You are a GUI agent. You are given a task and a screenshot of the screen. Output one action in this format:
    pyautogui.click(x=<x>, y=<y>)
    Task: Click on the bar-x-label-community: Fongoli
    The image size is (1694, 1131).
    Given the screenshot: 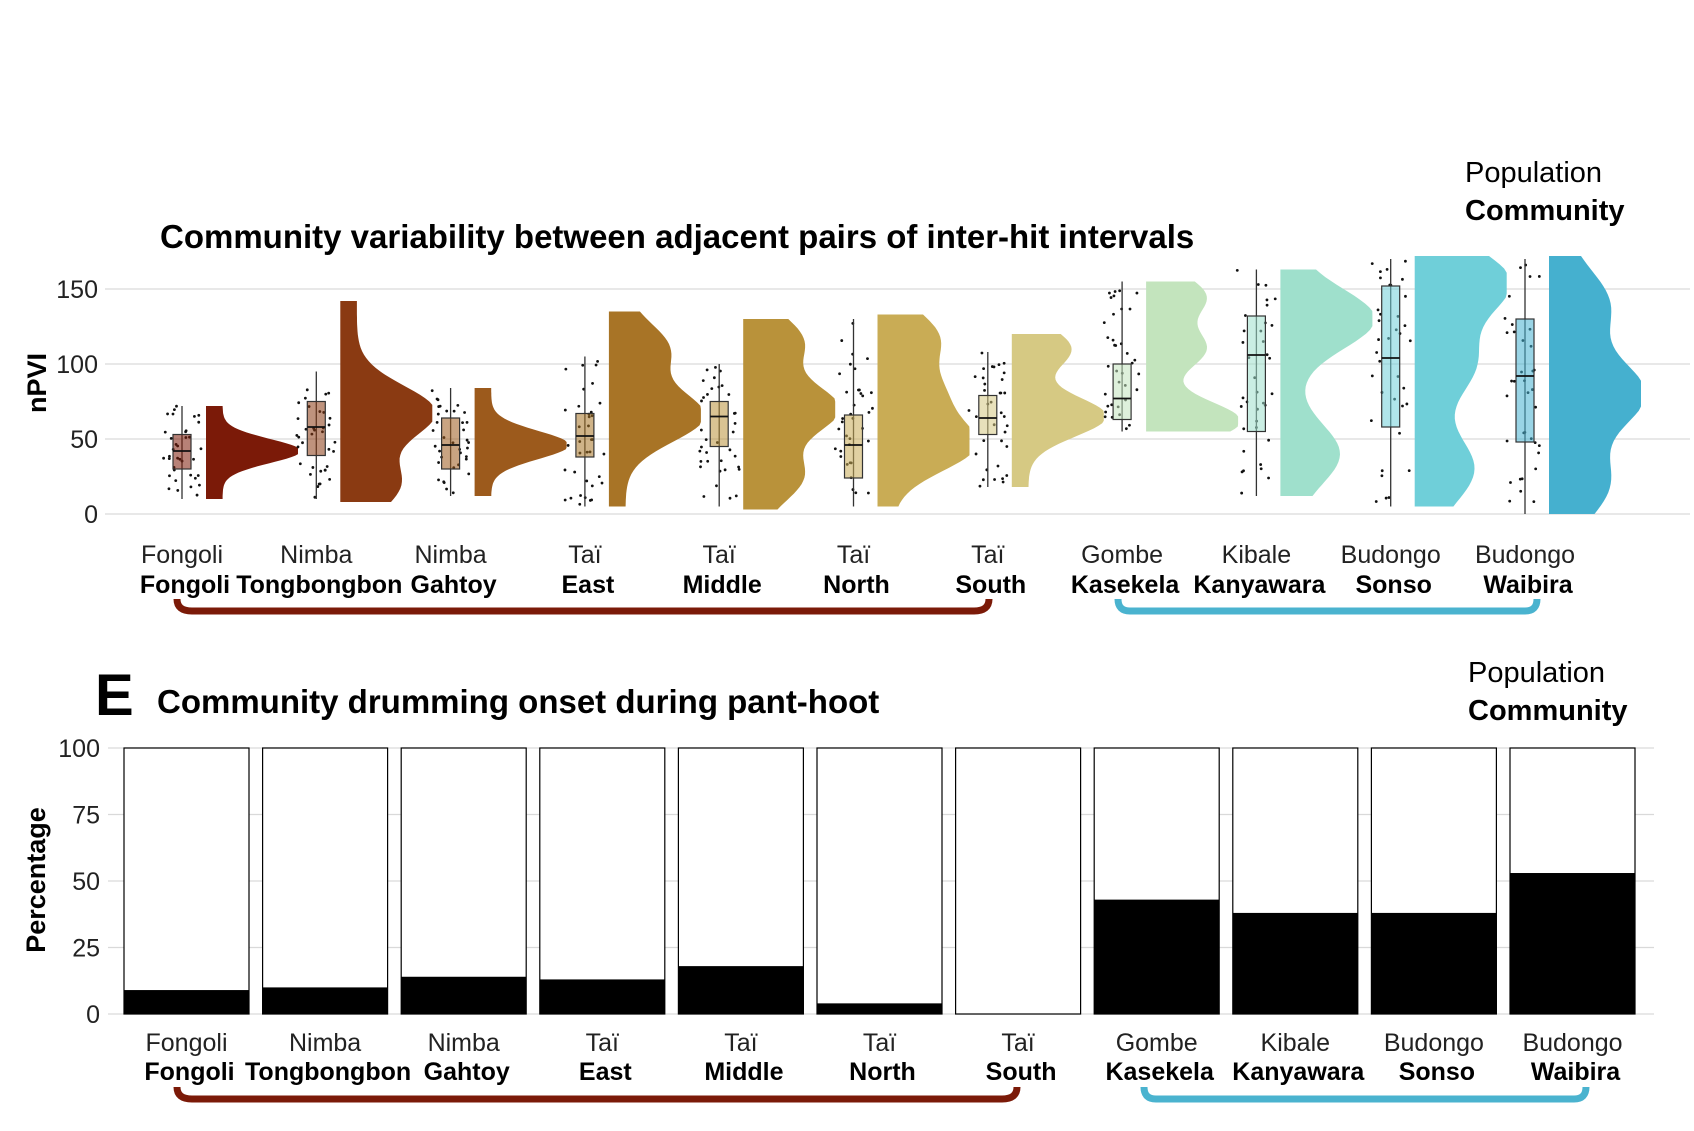 What is the action you would take?
    pyautogui.click(x=189, y=1072)
    